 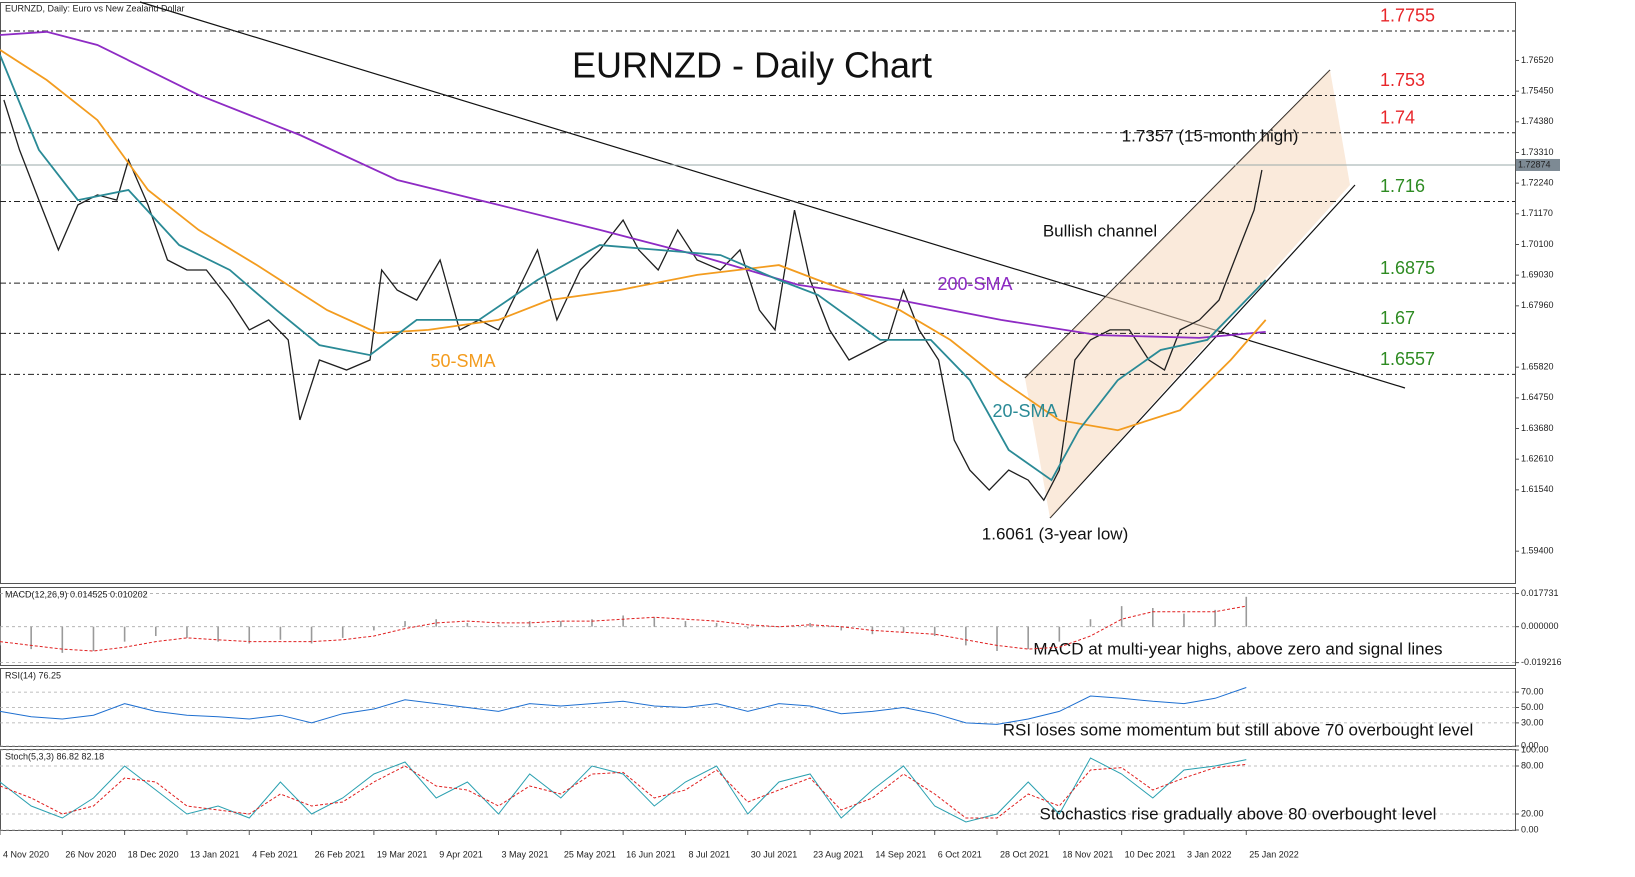 What do you see at coordinates (1087, 854) in the screenshot?
I see `x-tick-label: 18 Nov 2021` at bounding box center [1087, 854].